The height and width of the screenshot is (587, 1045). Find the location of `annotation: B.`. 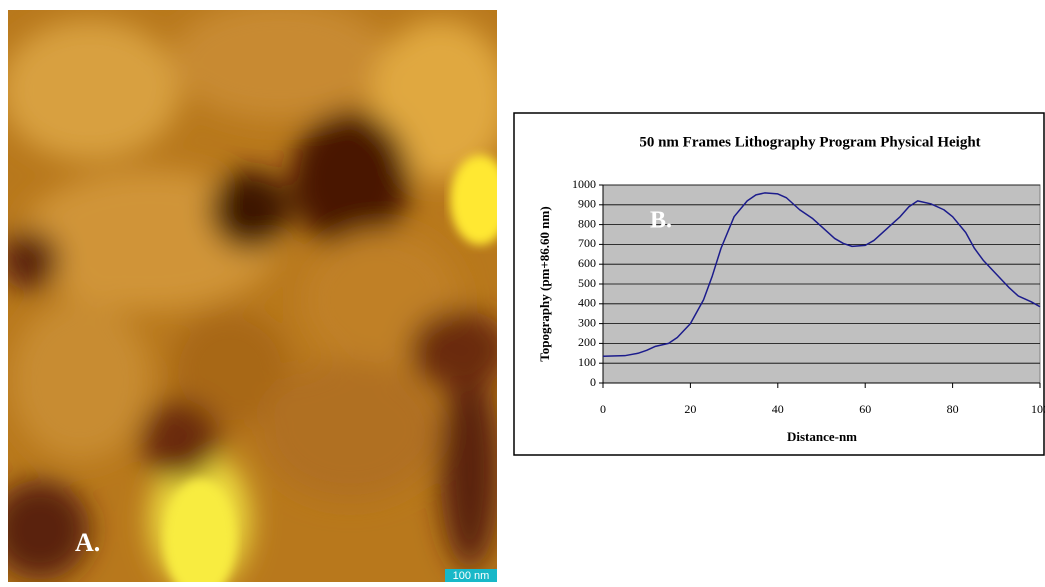

annotation: B. is located at coordinates (661, 221).